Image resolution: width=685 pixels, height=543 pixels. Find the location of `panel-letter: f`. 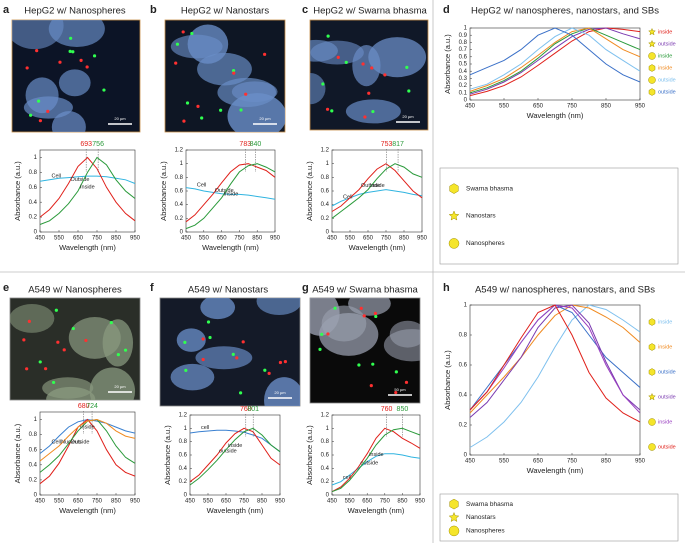

panel-letter: f is located at coordinates (152, 288).